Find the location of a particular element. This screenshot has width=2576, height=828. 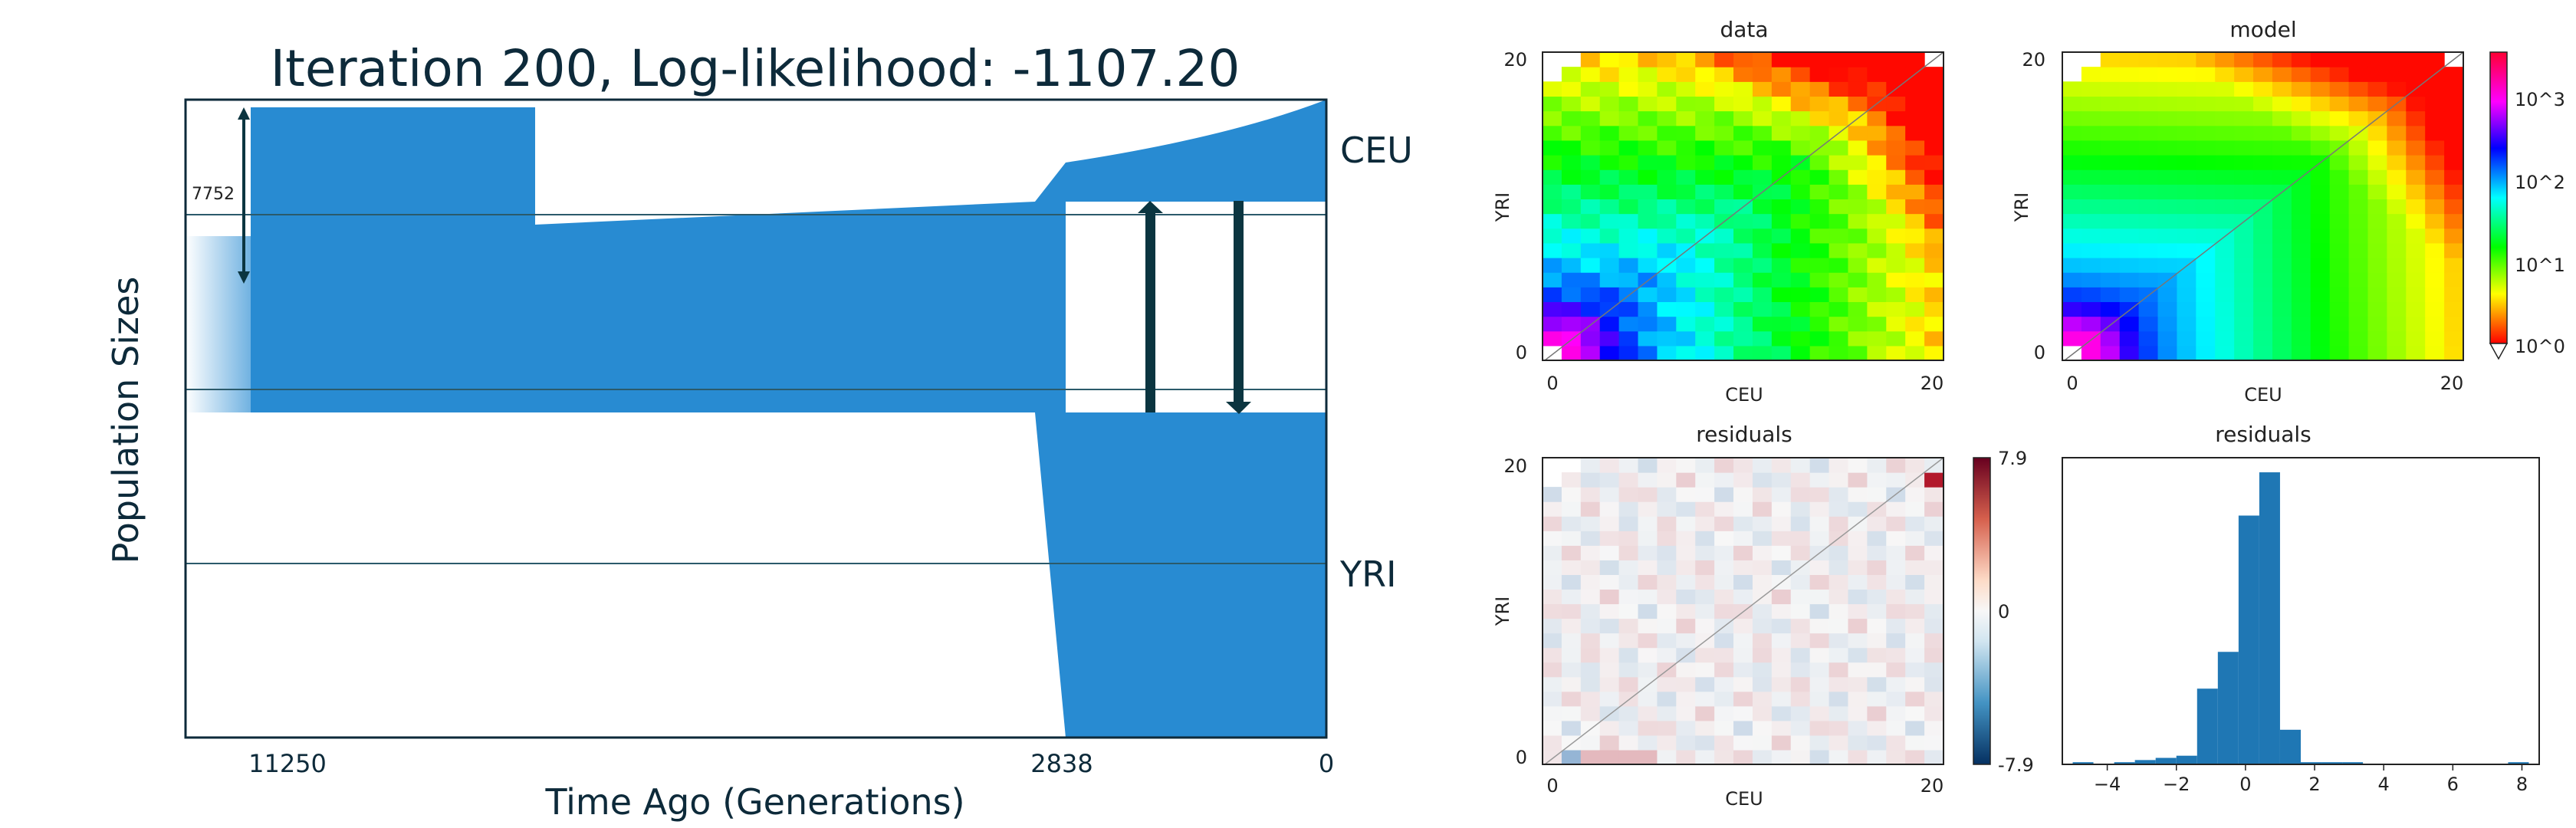

y-tick-label: 0 is located at coordinates (1522, 353).